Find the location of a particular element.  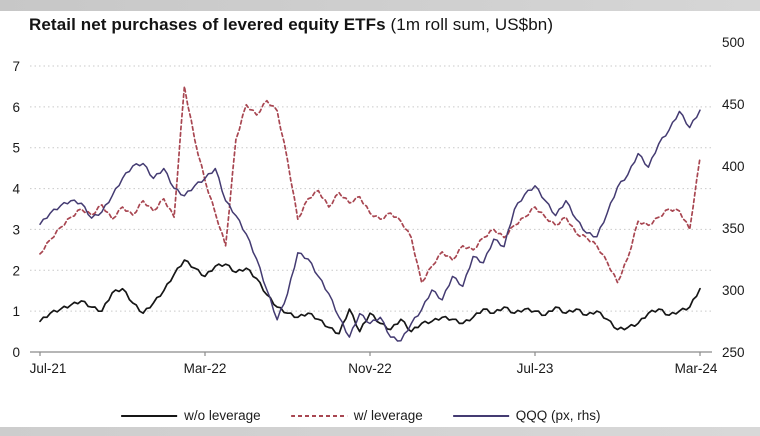

legend-item-w-leverage: w/ leverage is located at coordinates (356, 415).